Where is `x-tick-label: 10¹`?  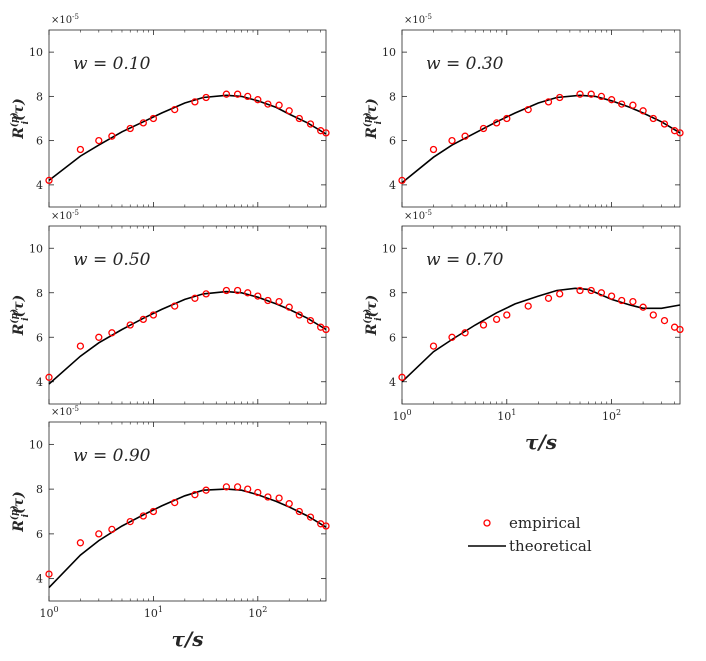
x-tick-label: 10¹ is located at coordinates (506, 415).